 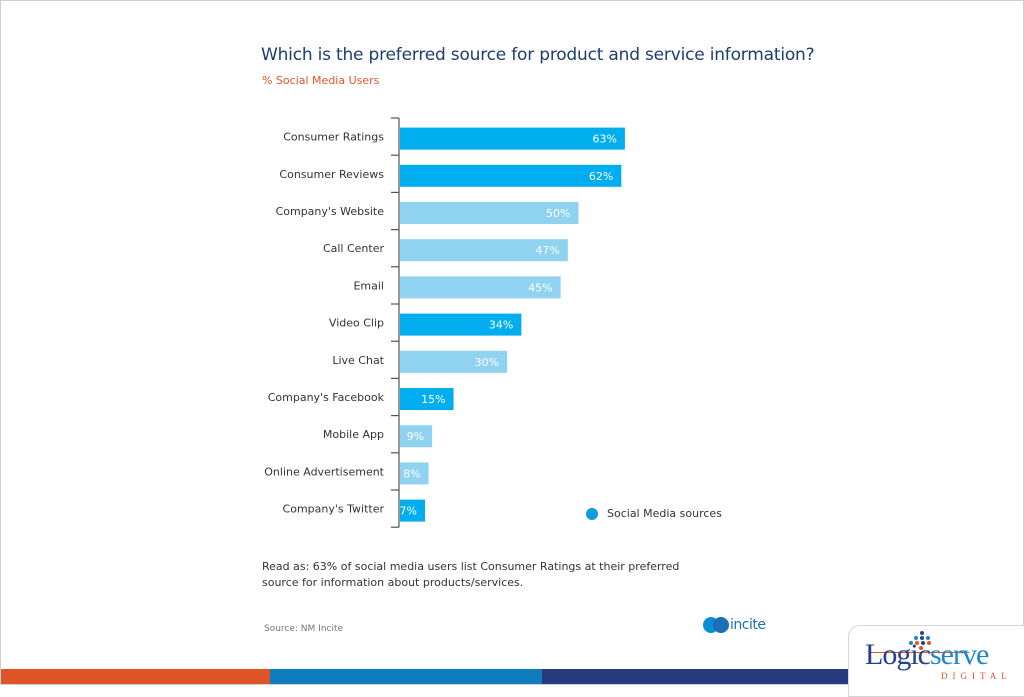 I want to click on value-label: 62%, so click(x=601, y=176).